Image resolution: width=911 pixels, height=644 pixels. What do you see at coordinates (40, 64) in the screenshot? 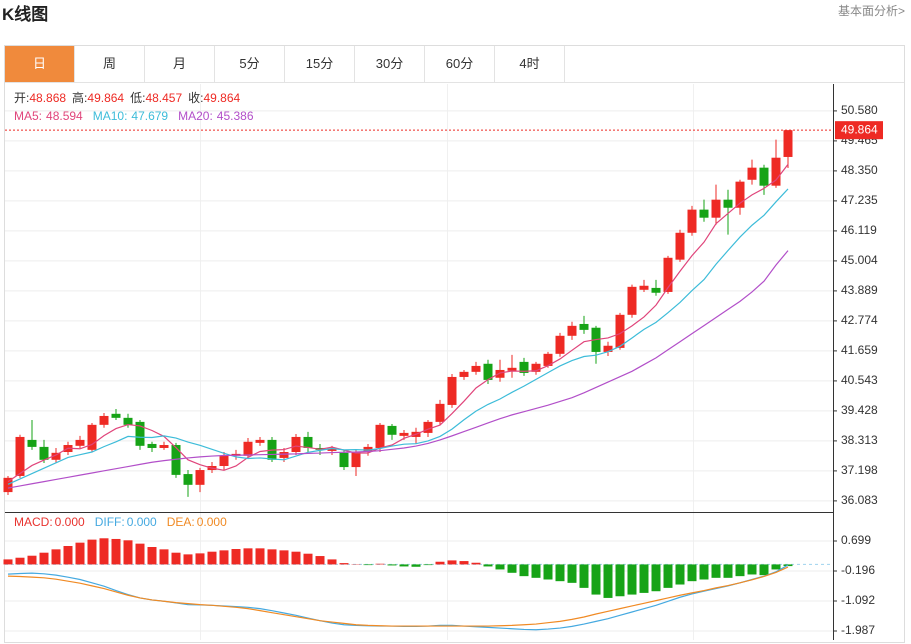
I see `period-tab: 日` at bounding box center [40, 64].